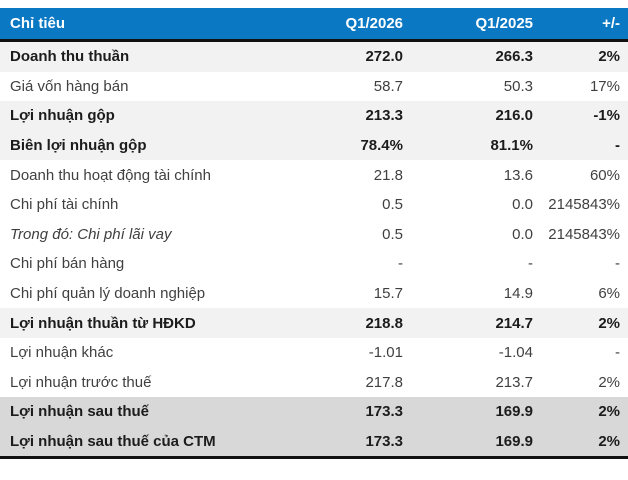  I want to click on row-label: Trong đó: Chi phí lãi vay, so click(91, 234).